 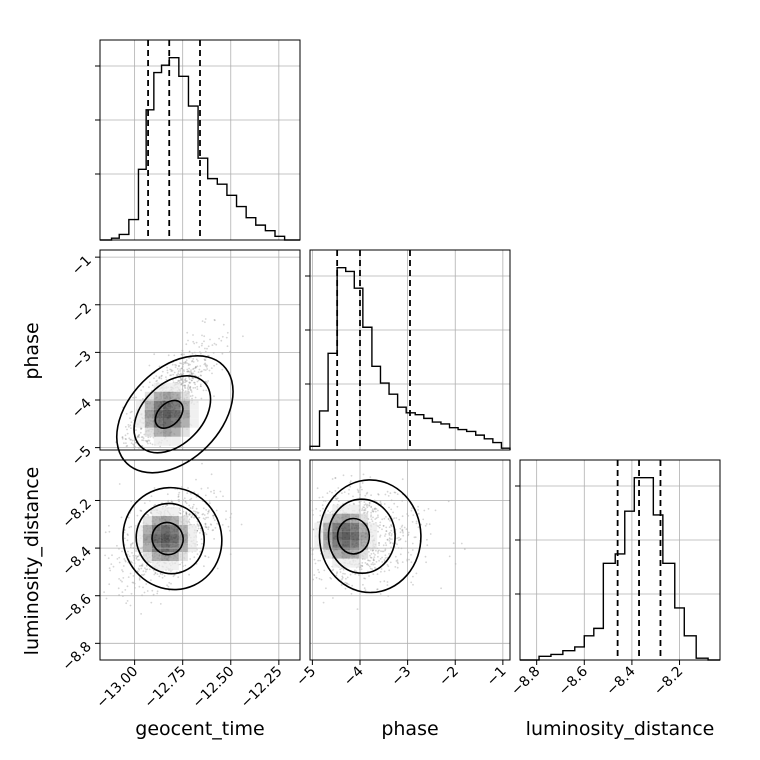 I want to click on panel-frame-geocent_time-luminosity_distance, so click(x=200, y=560).